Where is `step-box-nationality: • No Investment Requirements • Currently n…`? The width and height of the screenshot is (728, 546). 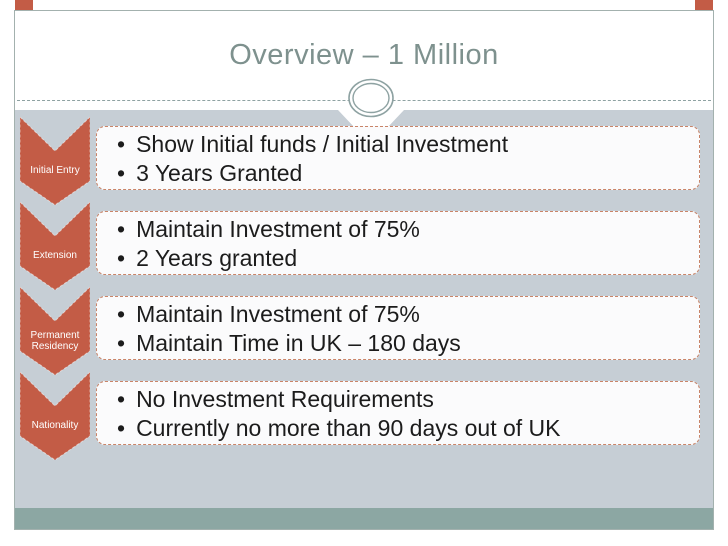 step-box-nationality: • No Investment Requirements • Currently n… is located at coordinates (398, 413).